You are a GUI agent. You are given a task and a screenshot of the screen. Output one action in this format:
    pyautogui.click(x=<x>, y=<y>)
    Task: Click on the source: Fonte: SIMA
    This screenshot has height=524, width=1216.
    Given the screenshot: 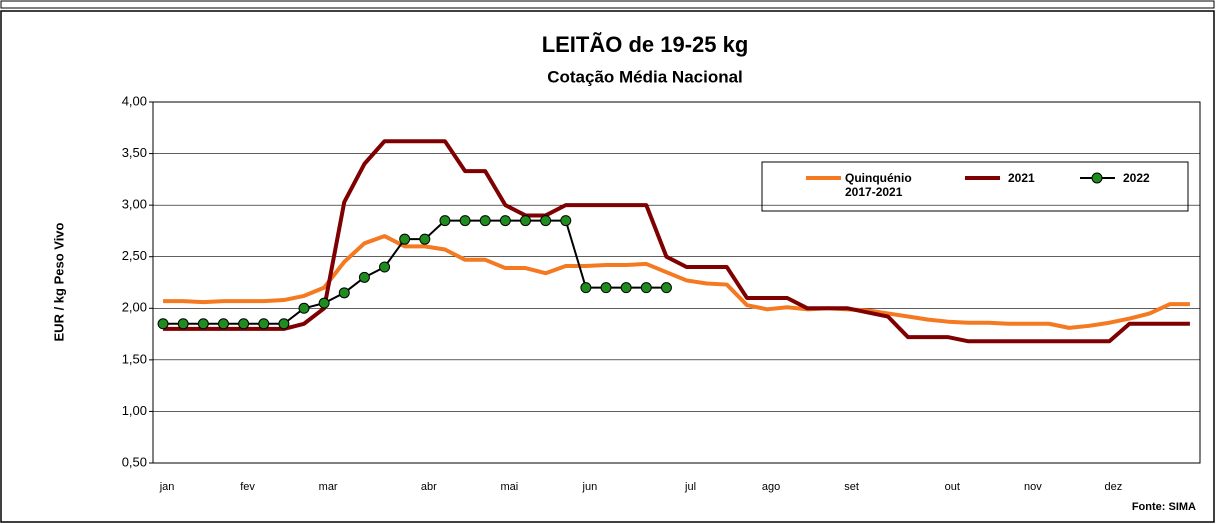 What is the action you would take?
    pyautogui.click(x=1164, y=507)
    